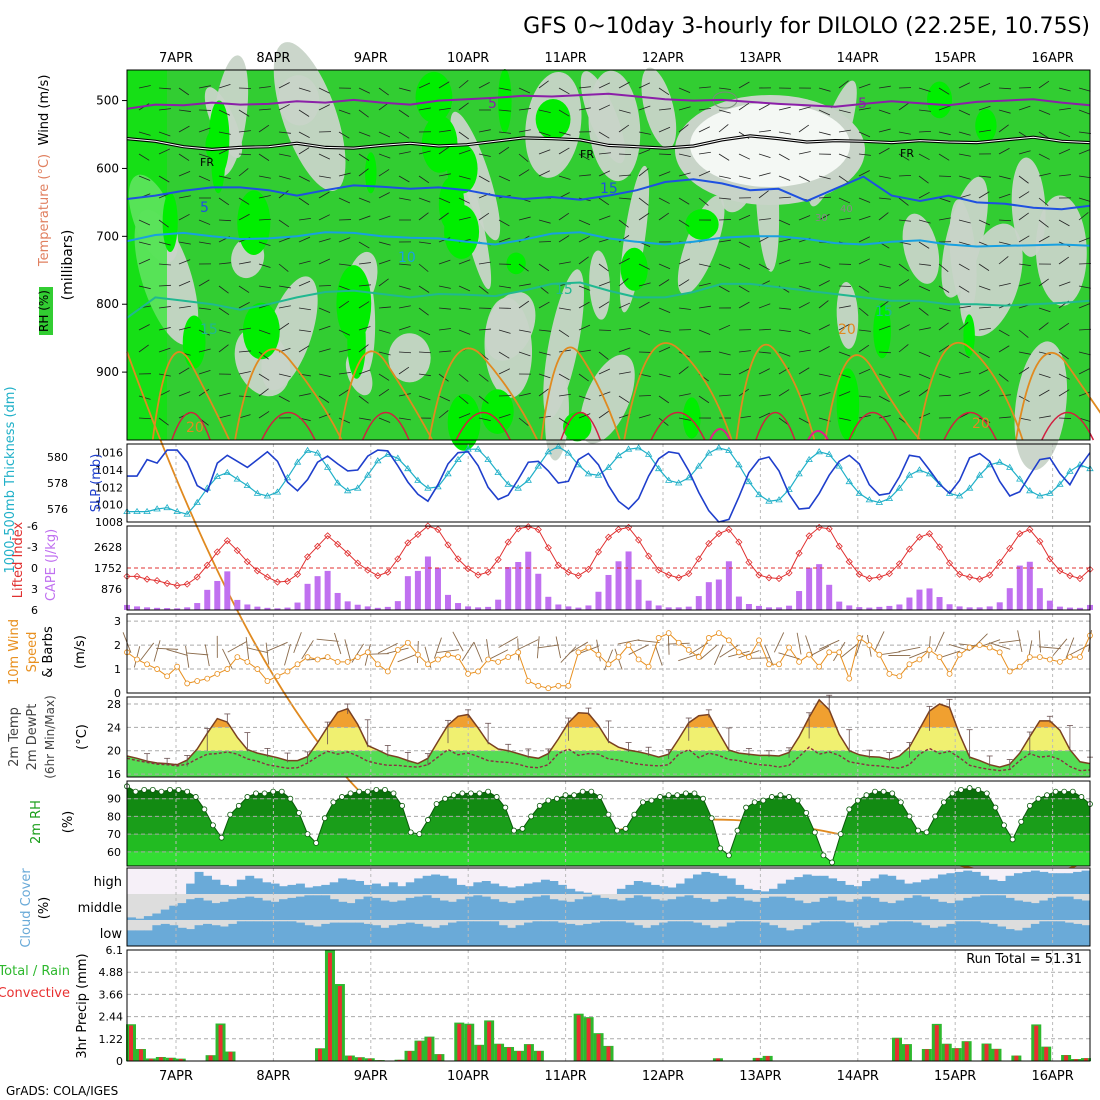 Image resolution: width=1100 pixels, height=1100 pixels. Describe the element at coordinates (114, 799) in the screenshot. I see `rh-tick-label: 90` at that location.